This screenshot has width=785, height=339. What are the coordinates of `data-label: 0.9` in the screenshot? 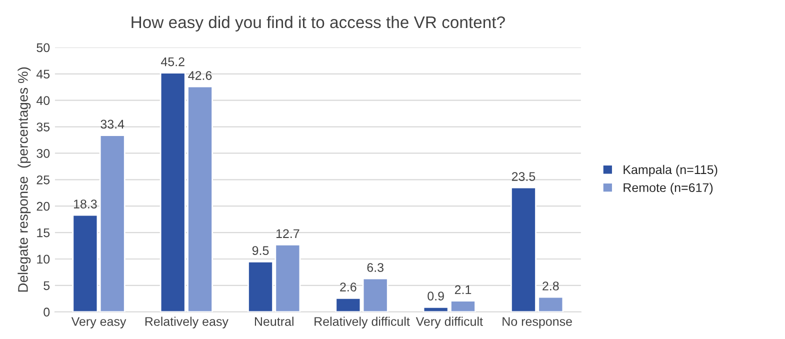 It's located at (436, 296).